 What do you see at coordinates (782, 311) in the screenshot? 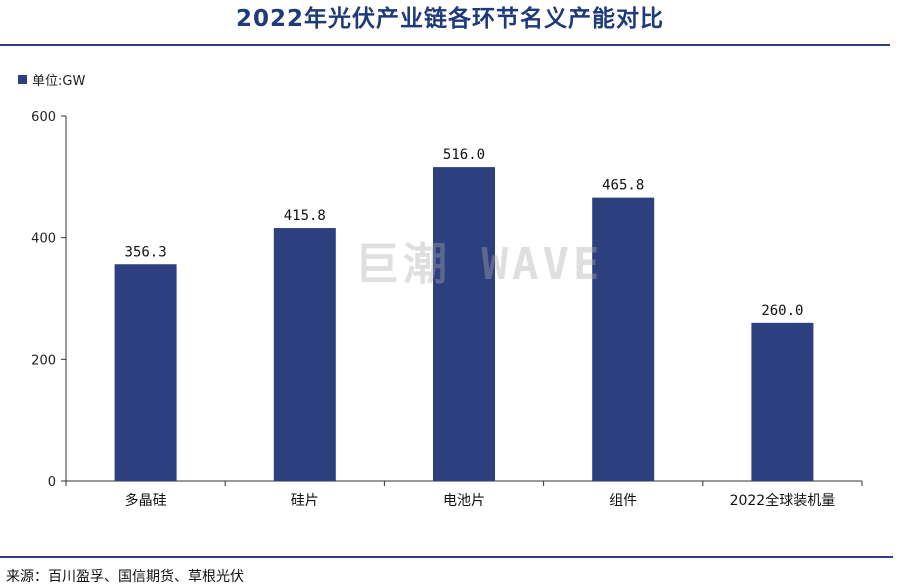
I see `bar-value-label: 260.0` at bounding box center [782, 311].